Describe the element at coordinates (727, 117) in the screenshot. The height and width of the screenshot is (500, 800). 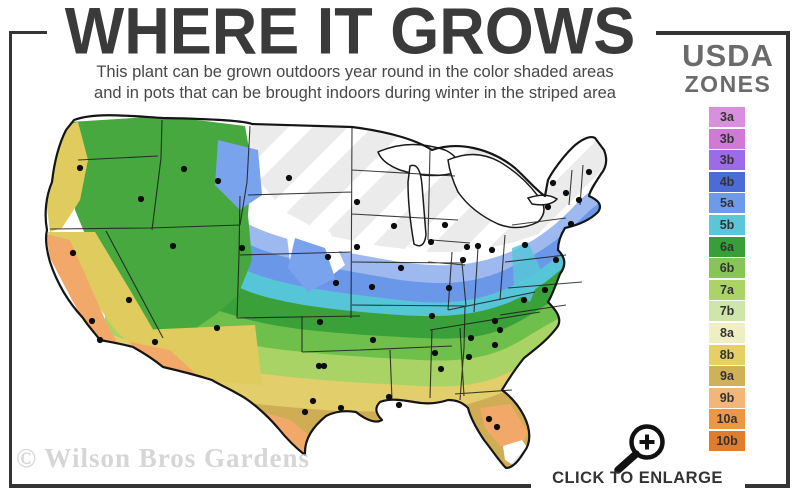
I see `zone-swatch-3a: 3a` at that location.